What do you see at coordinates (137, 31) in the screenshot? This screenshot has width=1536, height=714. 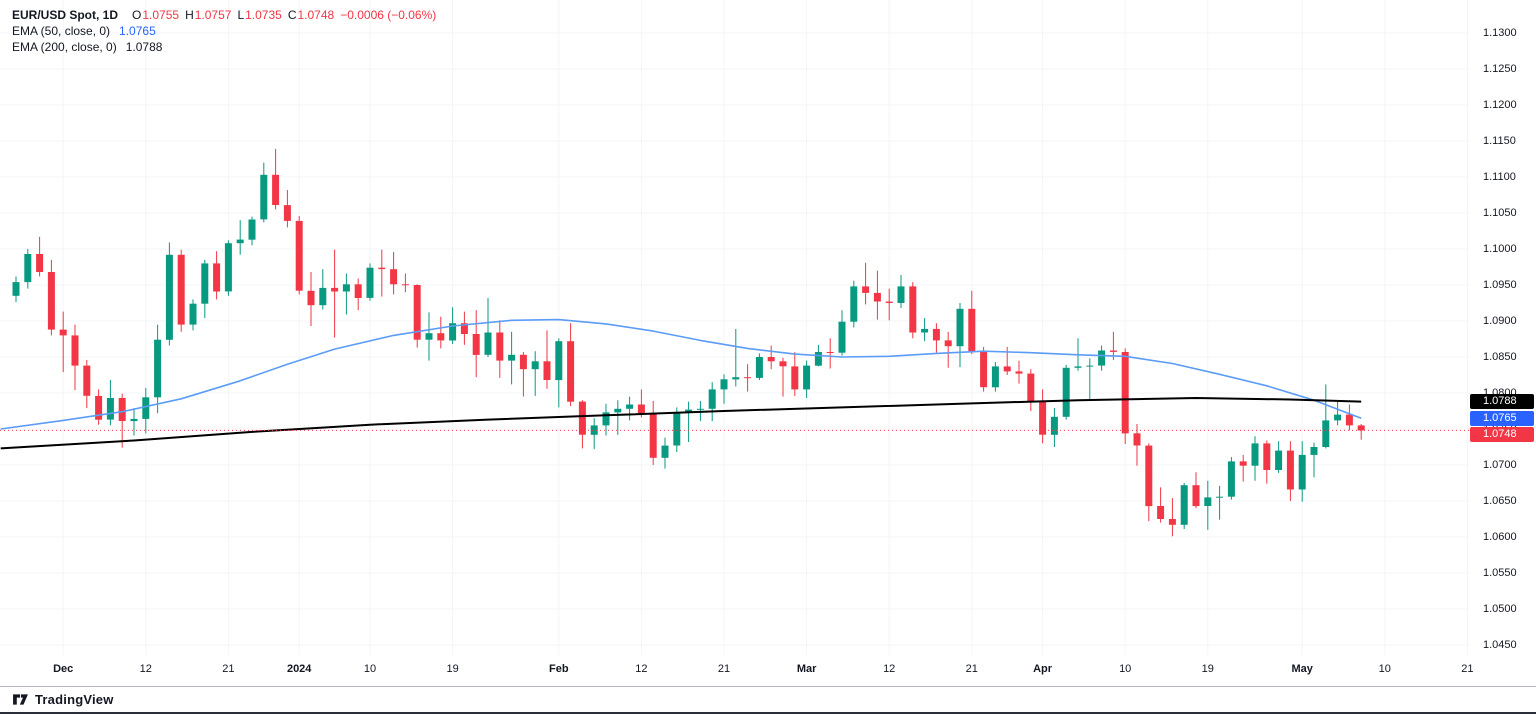 I see `ema50-value: 1.0765` at bounding box center [137, 31].